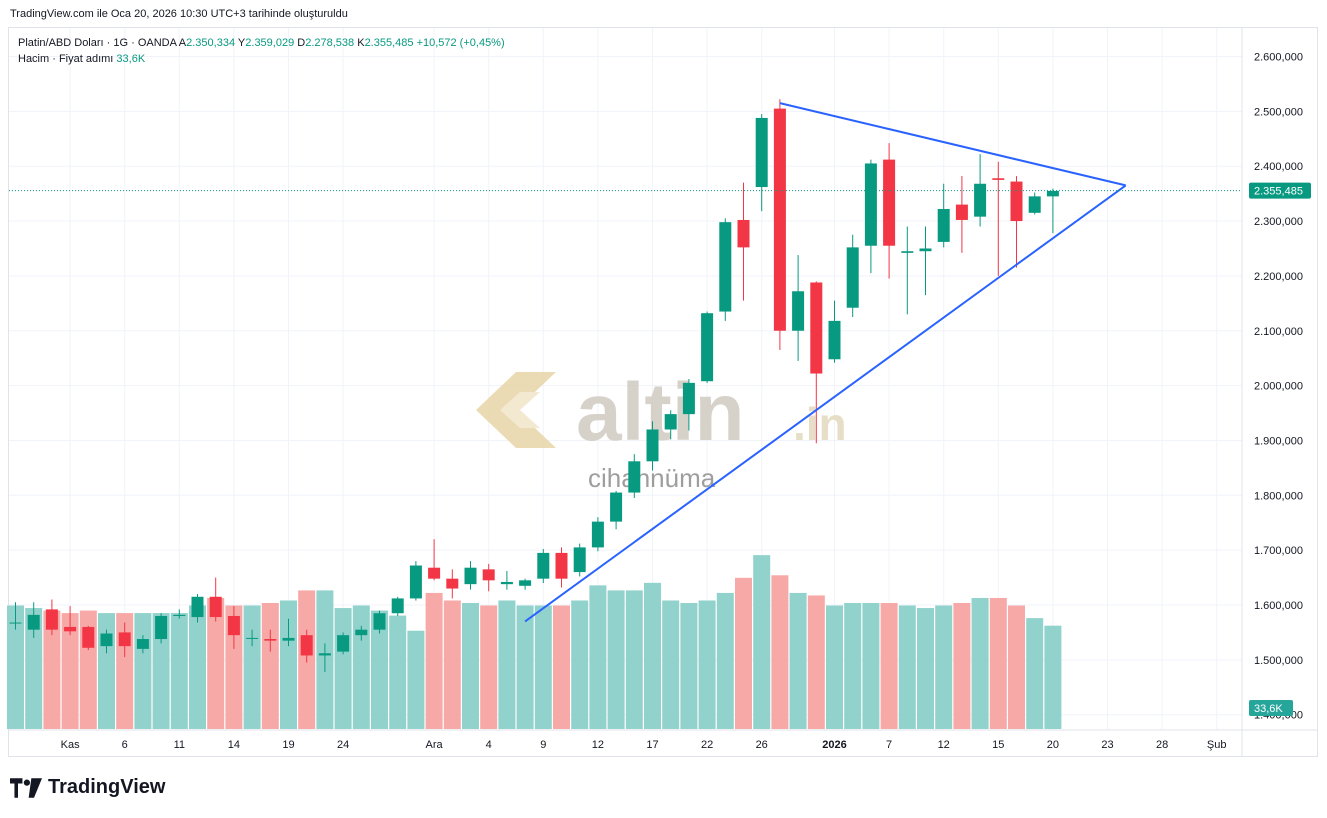 The width and height of the screenshot is (1327, 818). I want to click on time-tick-label: 12, so click(944, 745).